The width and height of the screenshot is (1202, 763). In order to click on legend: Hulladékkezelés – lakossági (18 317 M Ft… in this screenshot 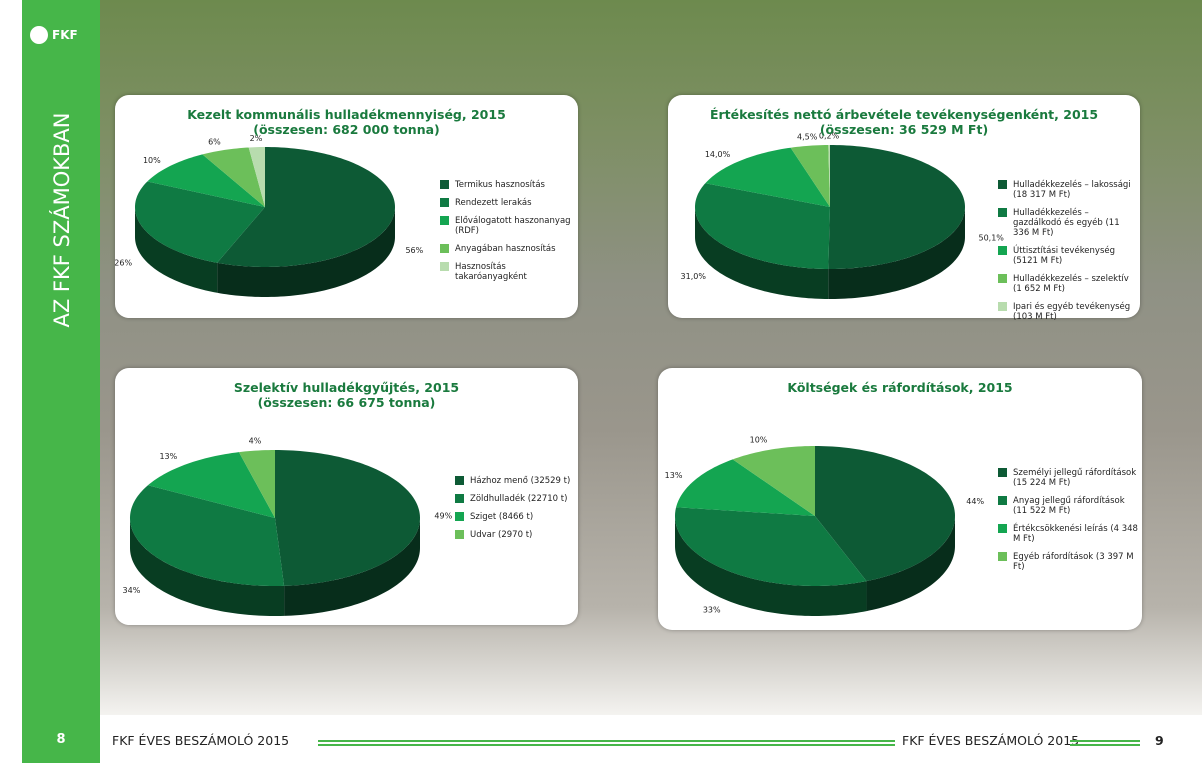, I will do `click(1065, 255)`.